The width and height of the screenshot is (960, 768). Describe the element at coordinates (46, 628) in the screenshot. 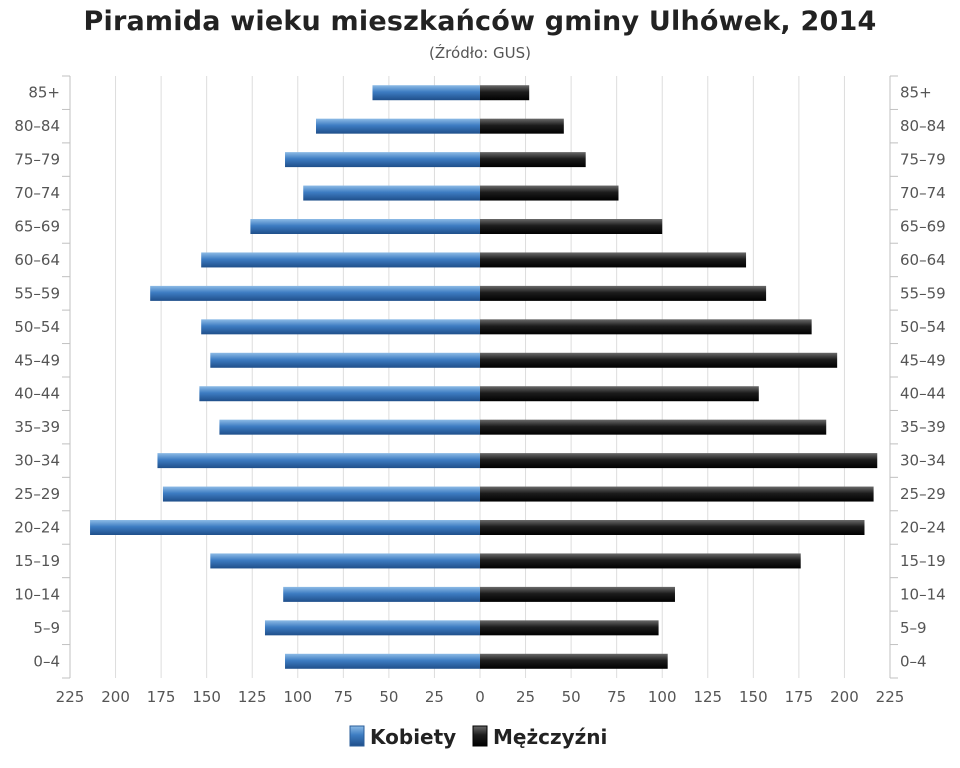

I see `y-tick-label-left: 5–9` at that location.